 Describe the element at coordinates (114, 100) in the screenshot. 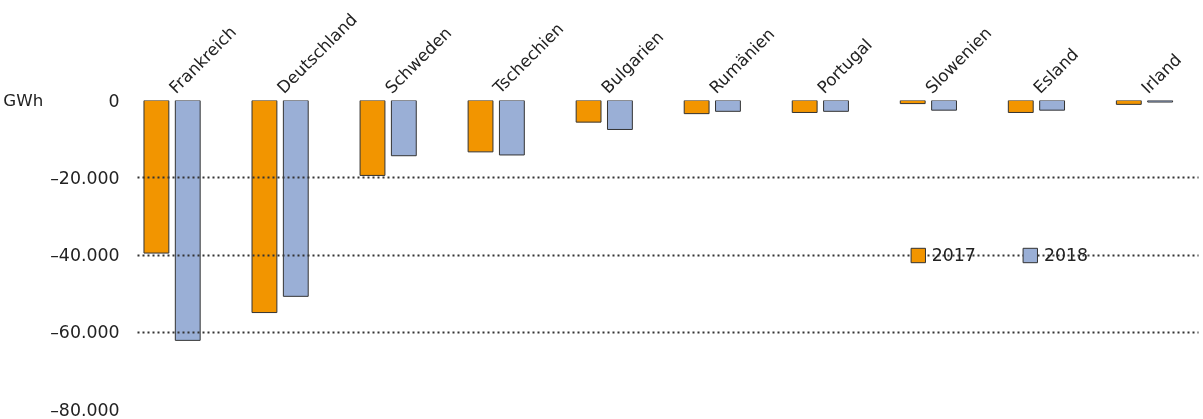

I see `y-tick-label: 0` at that location.